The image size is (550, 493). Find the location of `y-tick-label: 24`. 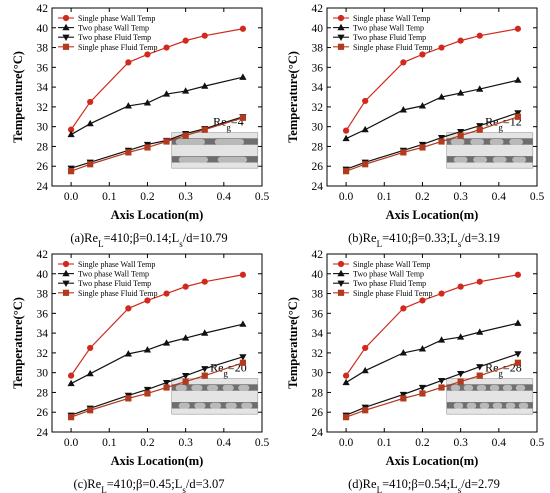

y-tick-label: 24 is located at coordinates (43, 433).